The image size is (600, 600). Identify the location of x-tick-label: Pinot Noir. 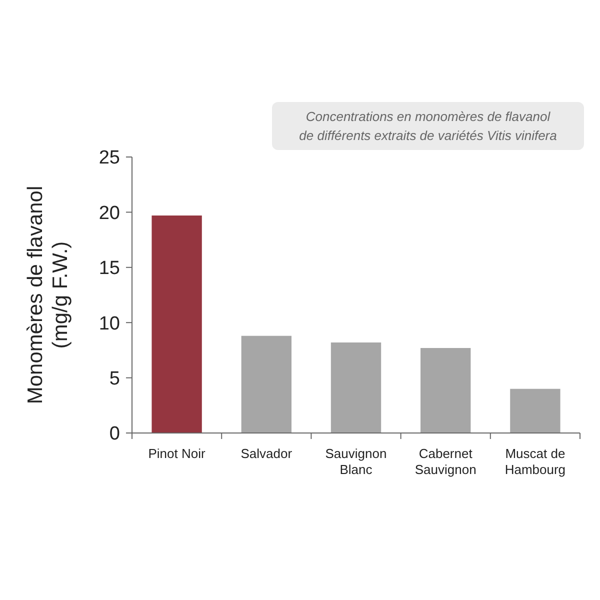
(177, 453).